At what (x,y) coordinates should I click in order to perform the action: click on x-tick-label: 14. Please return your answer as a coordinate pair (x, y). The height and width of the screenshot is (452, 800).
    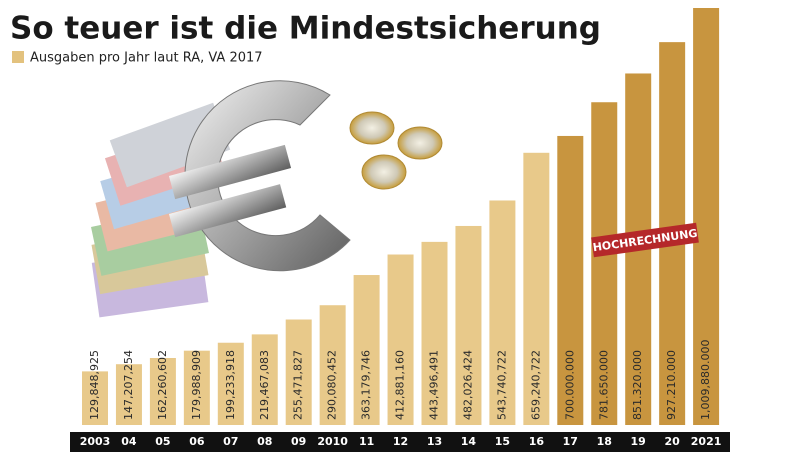
    Looking at the image, I should click on (469, 441).